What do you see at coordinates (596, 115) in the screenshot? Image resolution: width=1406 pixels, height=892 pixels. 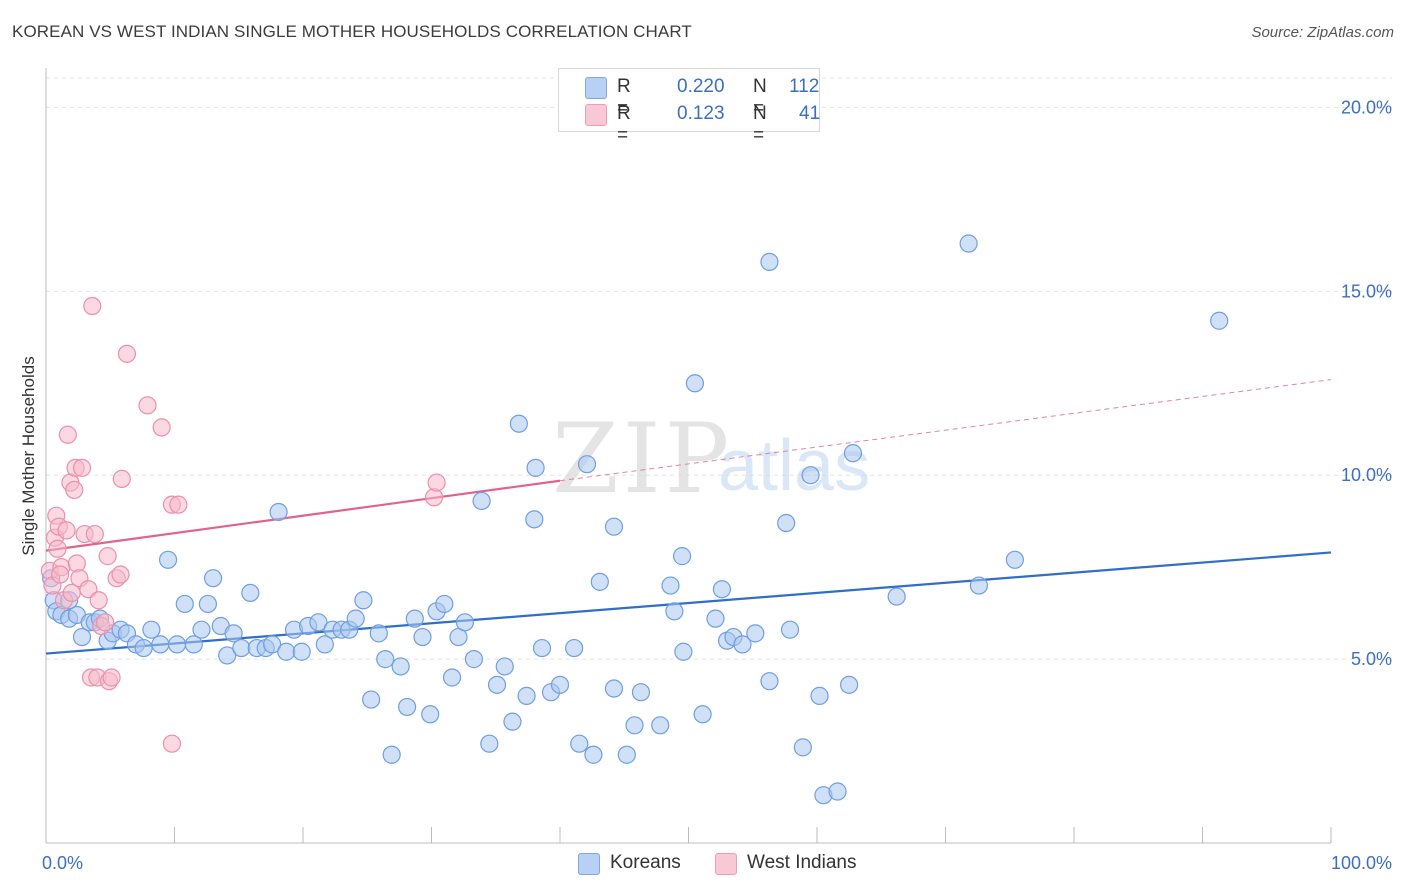 I see `legend-swatch-west-indians` at bounding box center [596, 115].